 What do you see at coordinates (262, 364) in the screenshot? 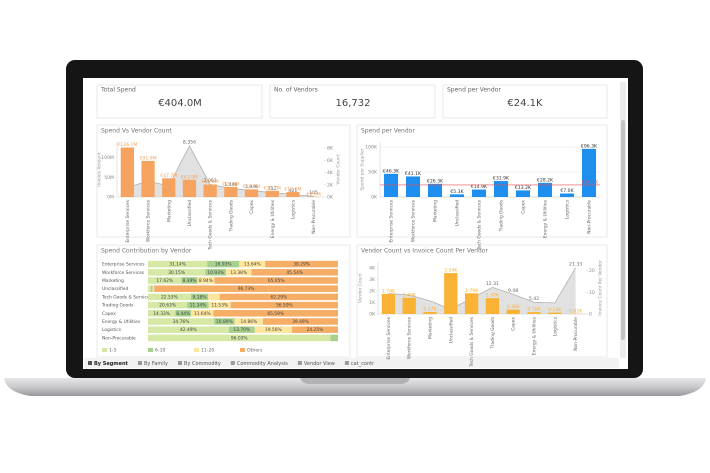
I see `tab: Commodity Analysis` at bounding box center [262, 364].